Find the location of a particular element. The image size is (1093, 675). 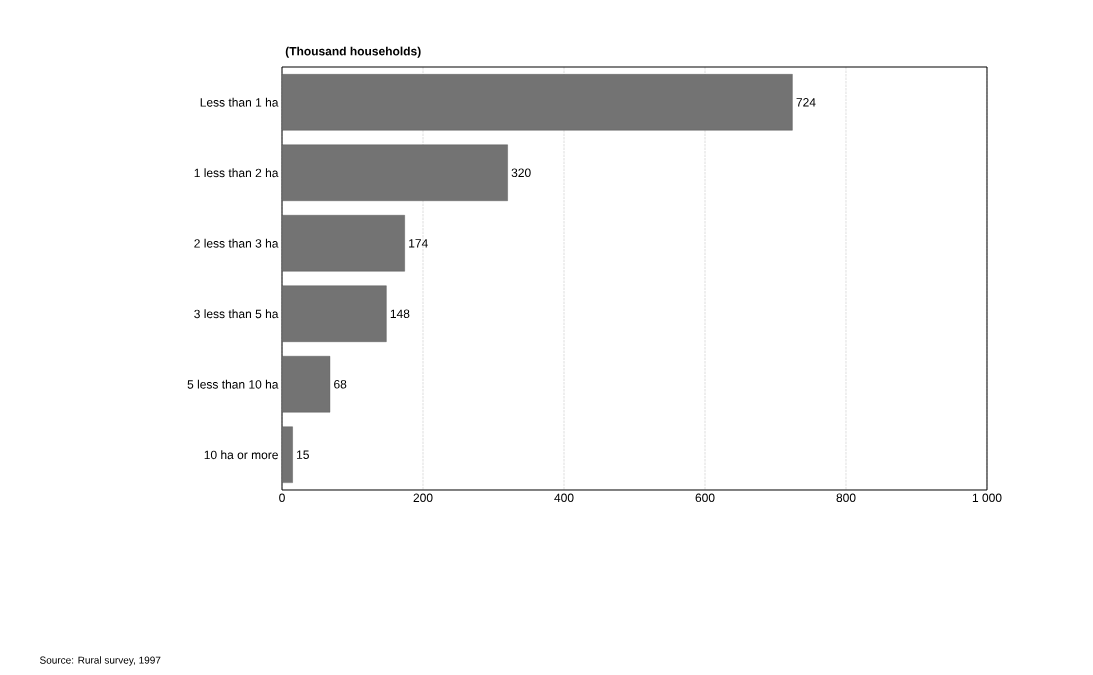

y-tick-label: 10 ha or more is located at coordinates (241, 455).